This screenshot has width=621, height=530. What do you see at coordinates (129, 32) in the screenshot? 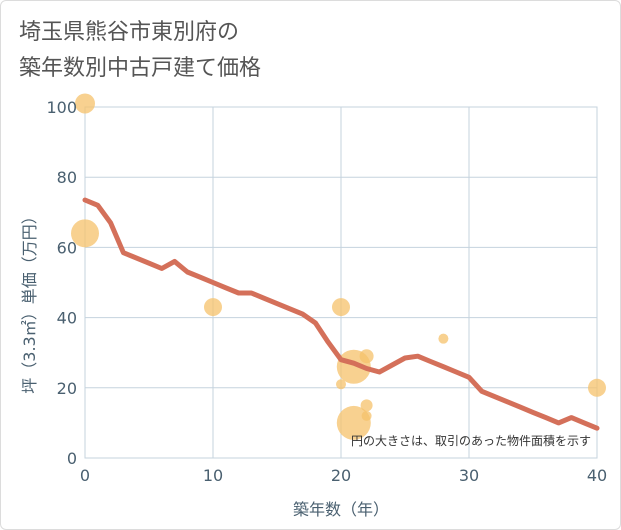
I see `chart-title-line1: 埼玉県熊谷市東別府の` at bounding box center [129, 32].